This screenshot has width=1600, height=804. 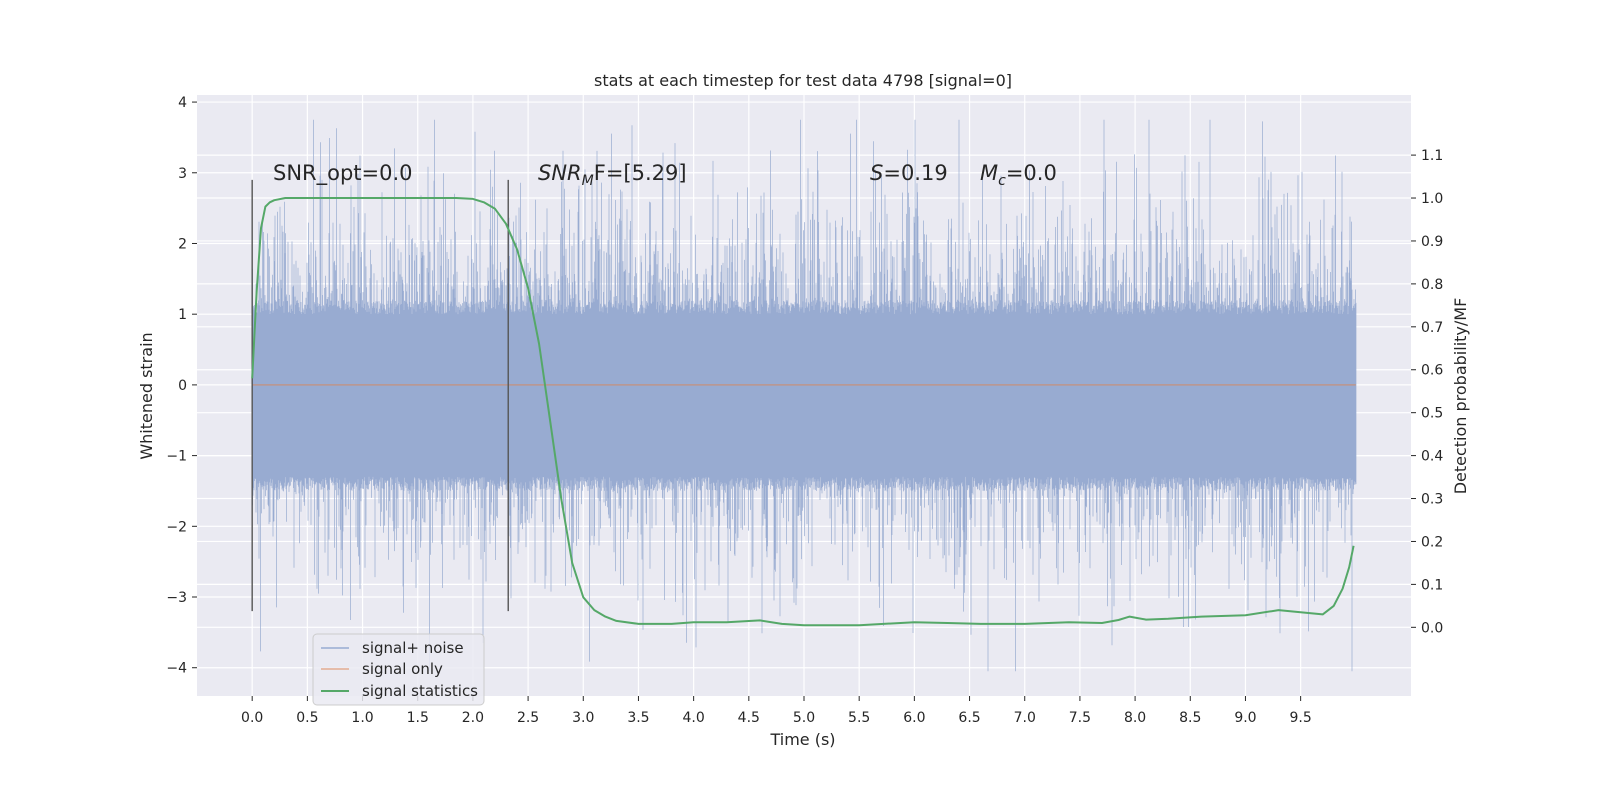 What do you see at coordinates (176, 457) in the screenshot?
I see `y-tick-label: −1` at bounding box center [176, 457].